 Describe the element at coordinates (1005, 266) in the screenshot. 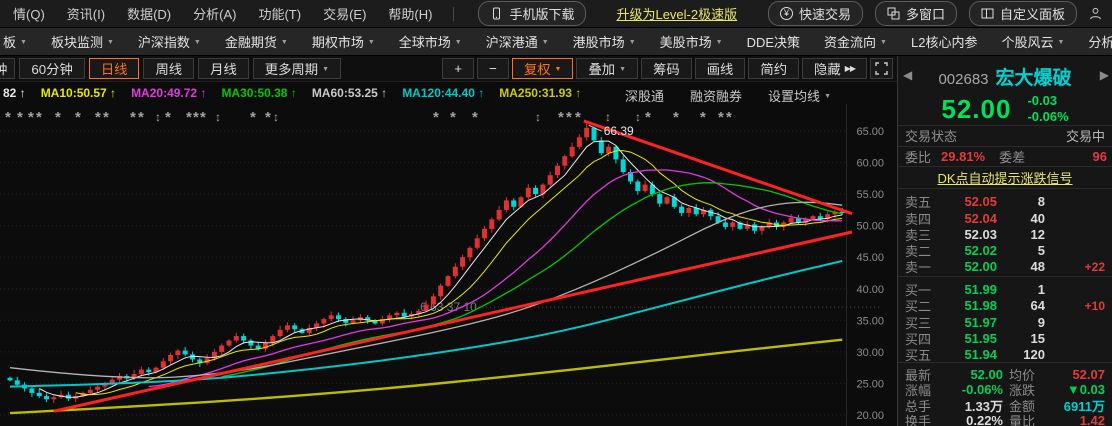

I see `ask-row: 卖一 52.00 48 +22` at that location.